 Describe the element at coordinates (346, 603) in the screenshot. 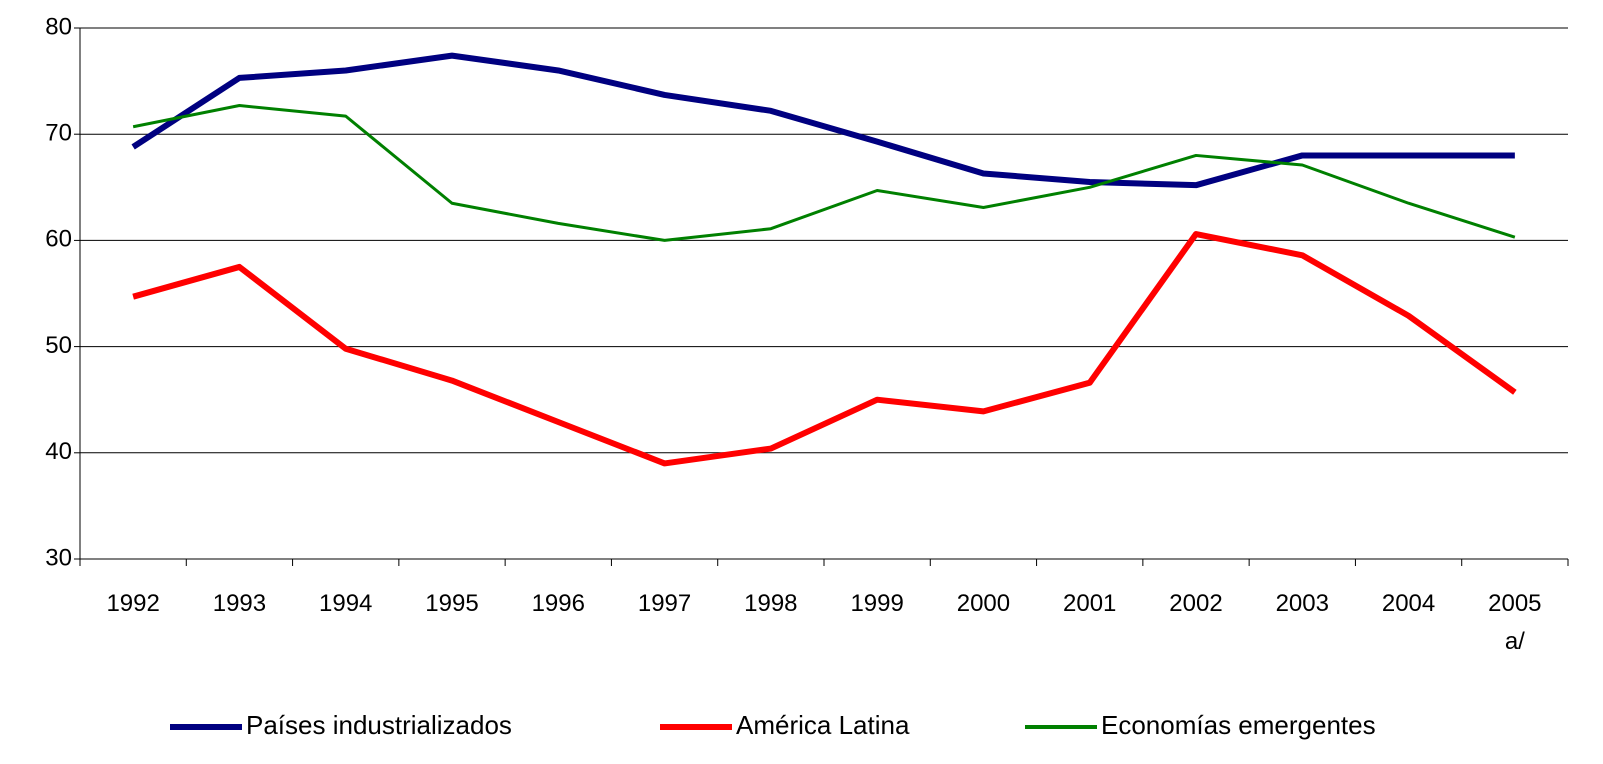

I see `x-tick-label: 1994` at that location.